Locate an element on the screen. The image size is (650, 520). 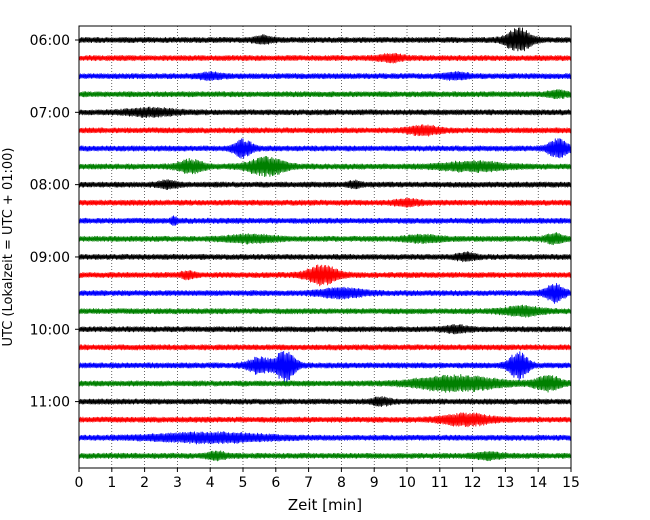
y-tick-label: 06:00 is located at coordinates (50, 41).